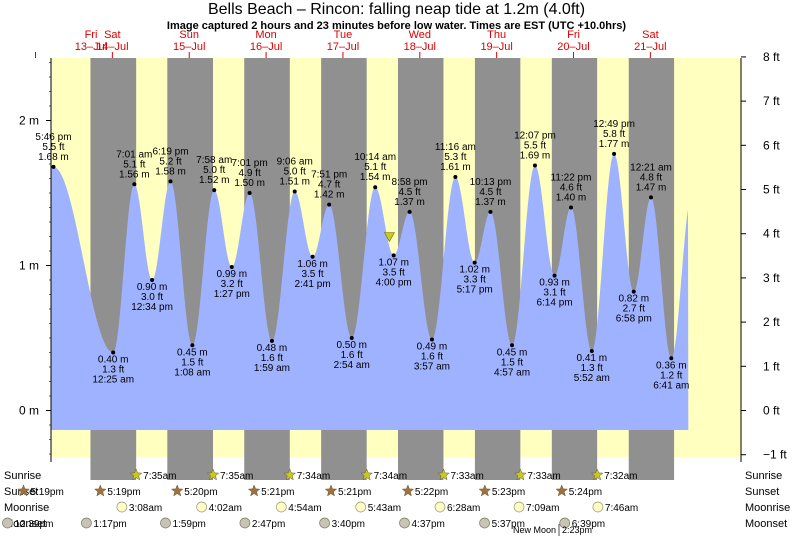 The height and width of the screenshot is (538, 793). I want to click on low-tide-label: 1:59 am, so click(272, 368).